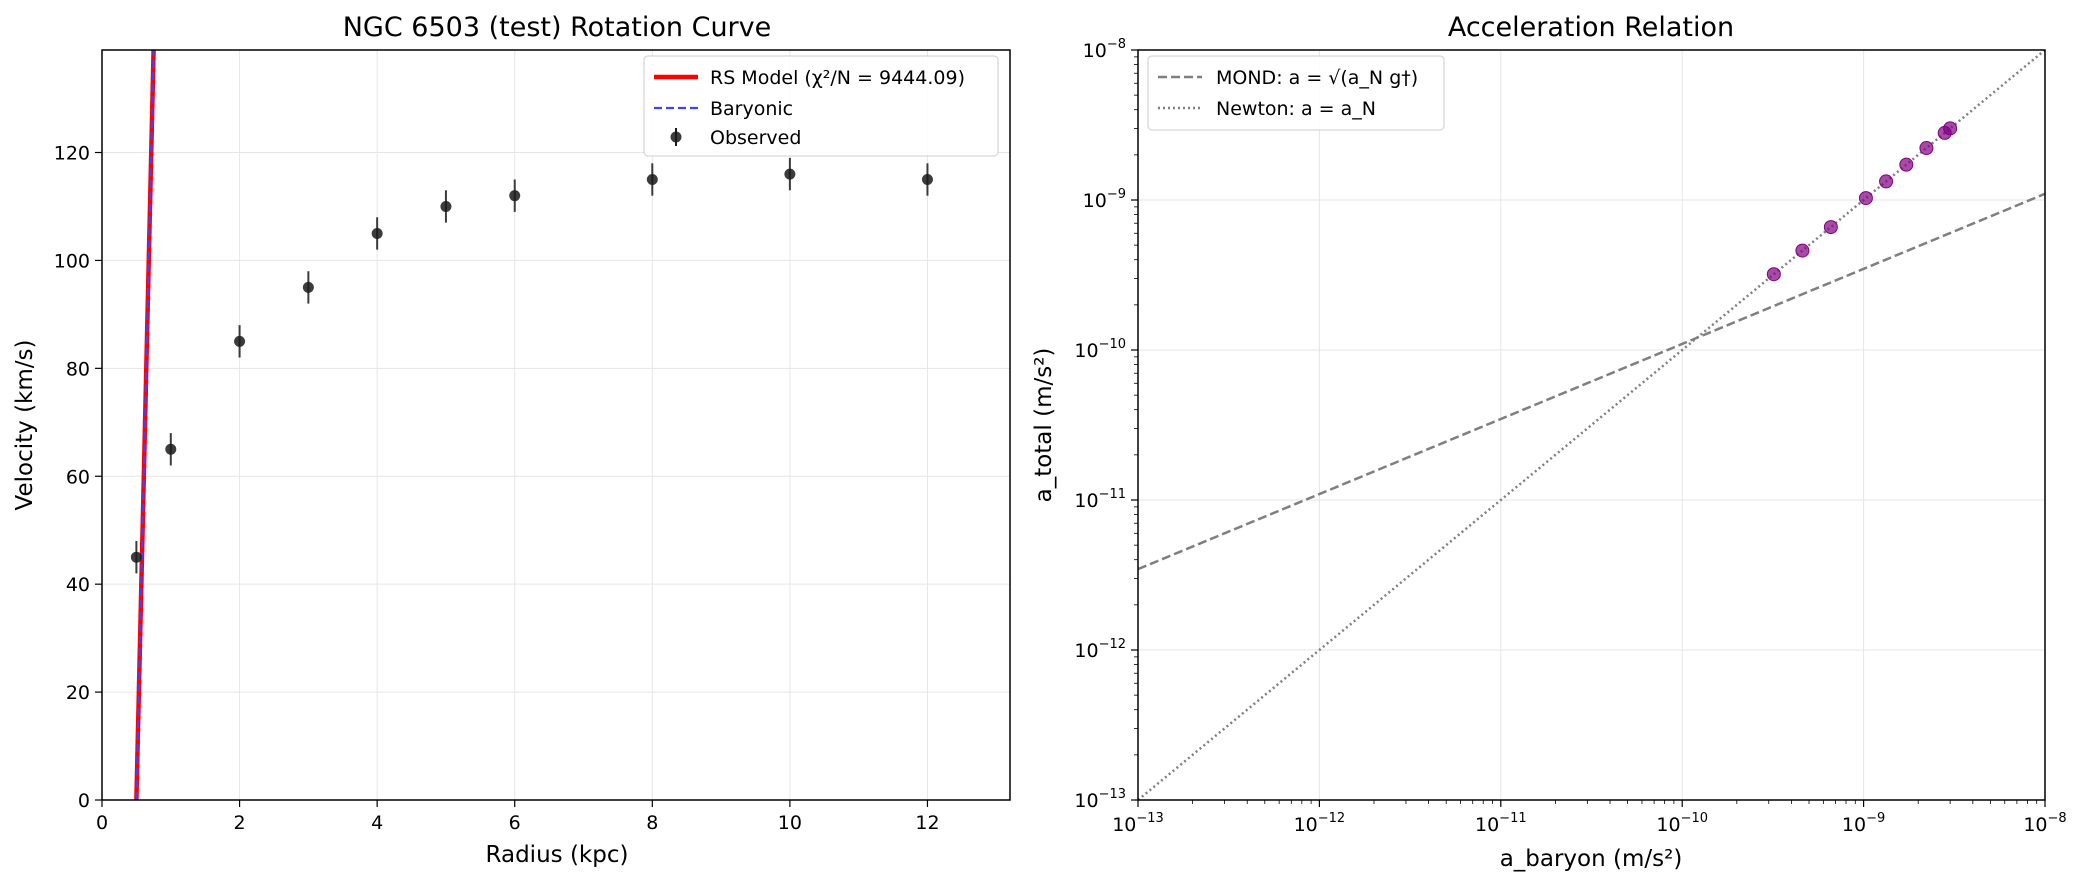 This screenshot has width=2084, height=886. I want to click on tick-label-x: 10⁻⁹, so click(1863, 823).